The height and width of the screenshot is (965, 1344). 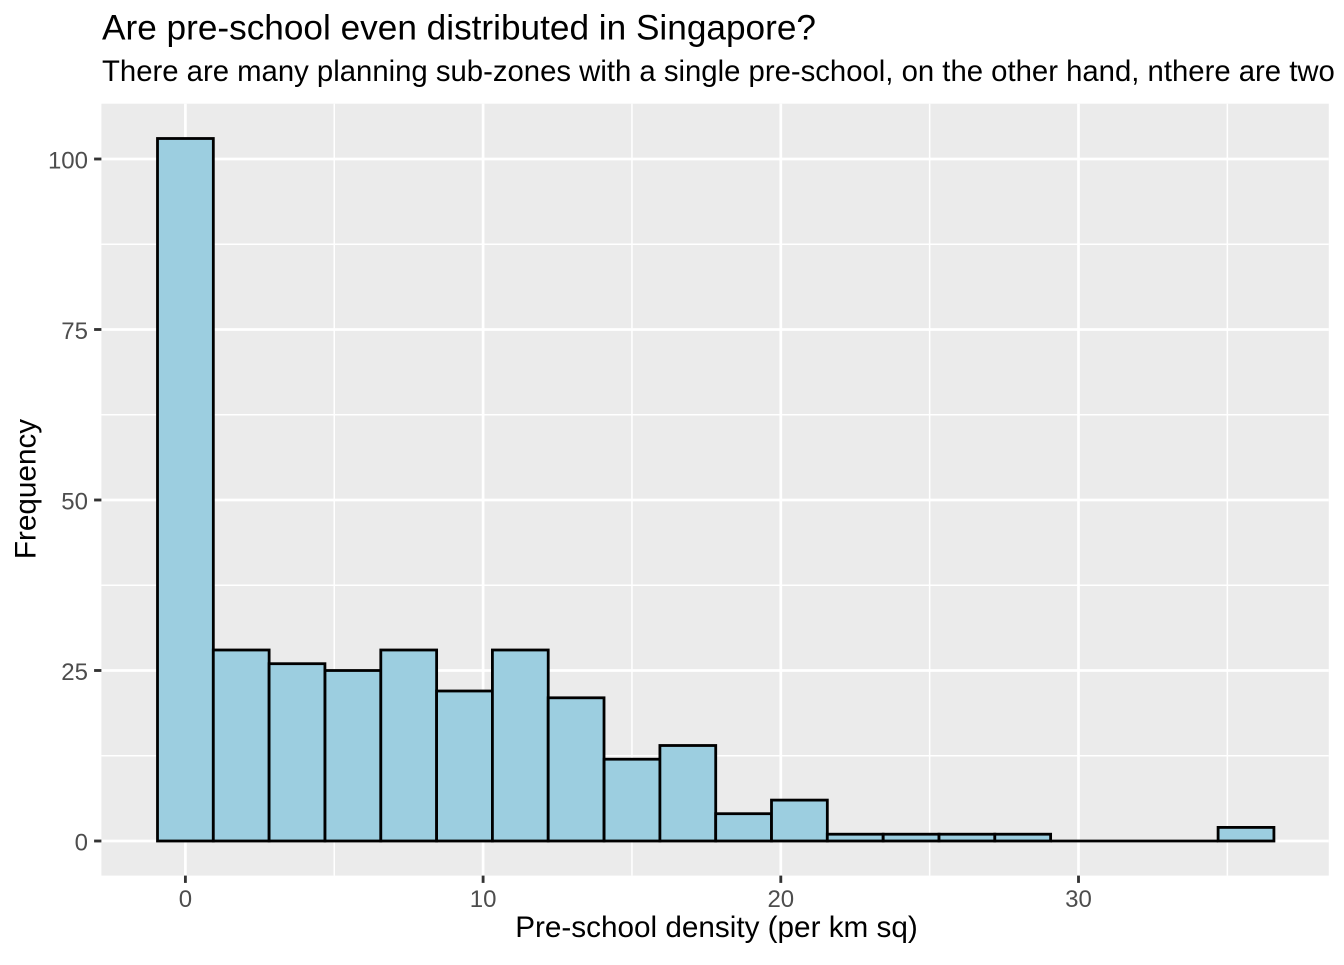 What do you see at coordinates (26, 489) in the screenshot?
I see `svg-text: Frequency` at bounding box center [26, 489].